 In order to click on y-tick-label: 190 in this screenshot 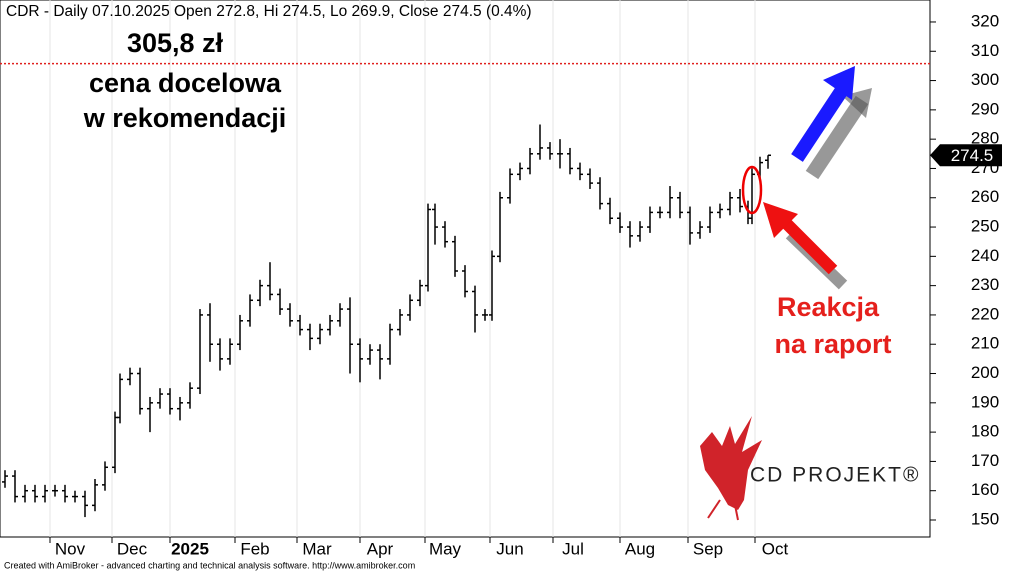, I will do `click(985, 401)`.